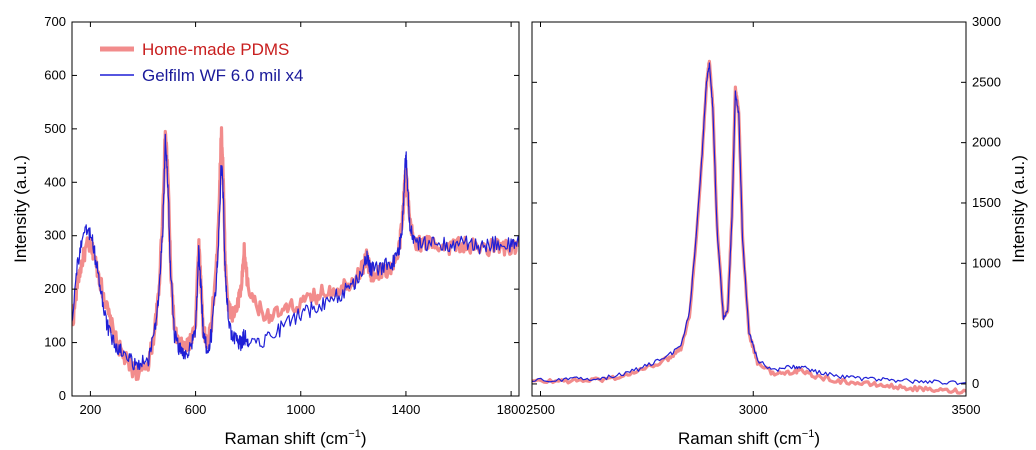  Describe the element at coordinates (511, 409) in the screenshot. I see `x-tick-label: 1800` at that location.